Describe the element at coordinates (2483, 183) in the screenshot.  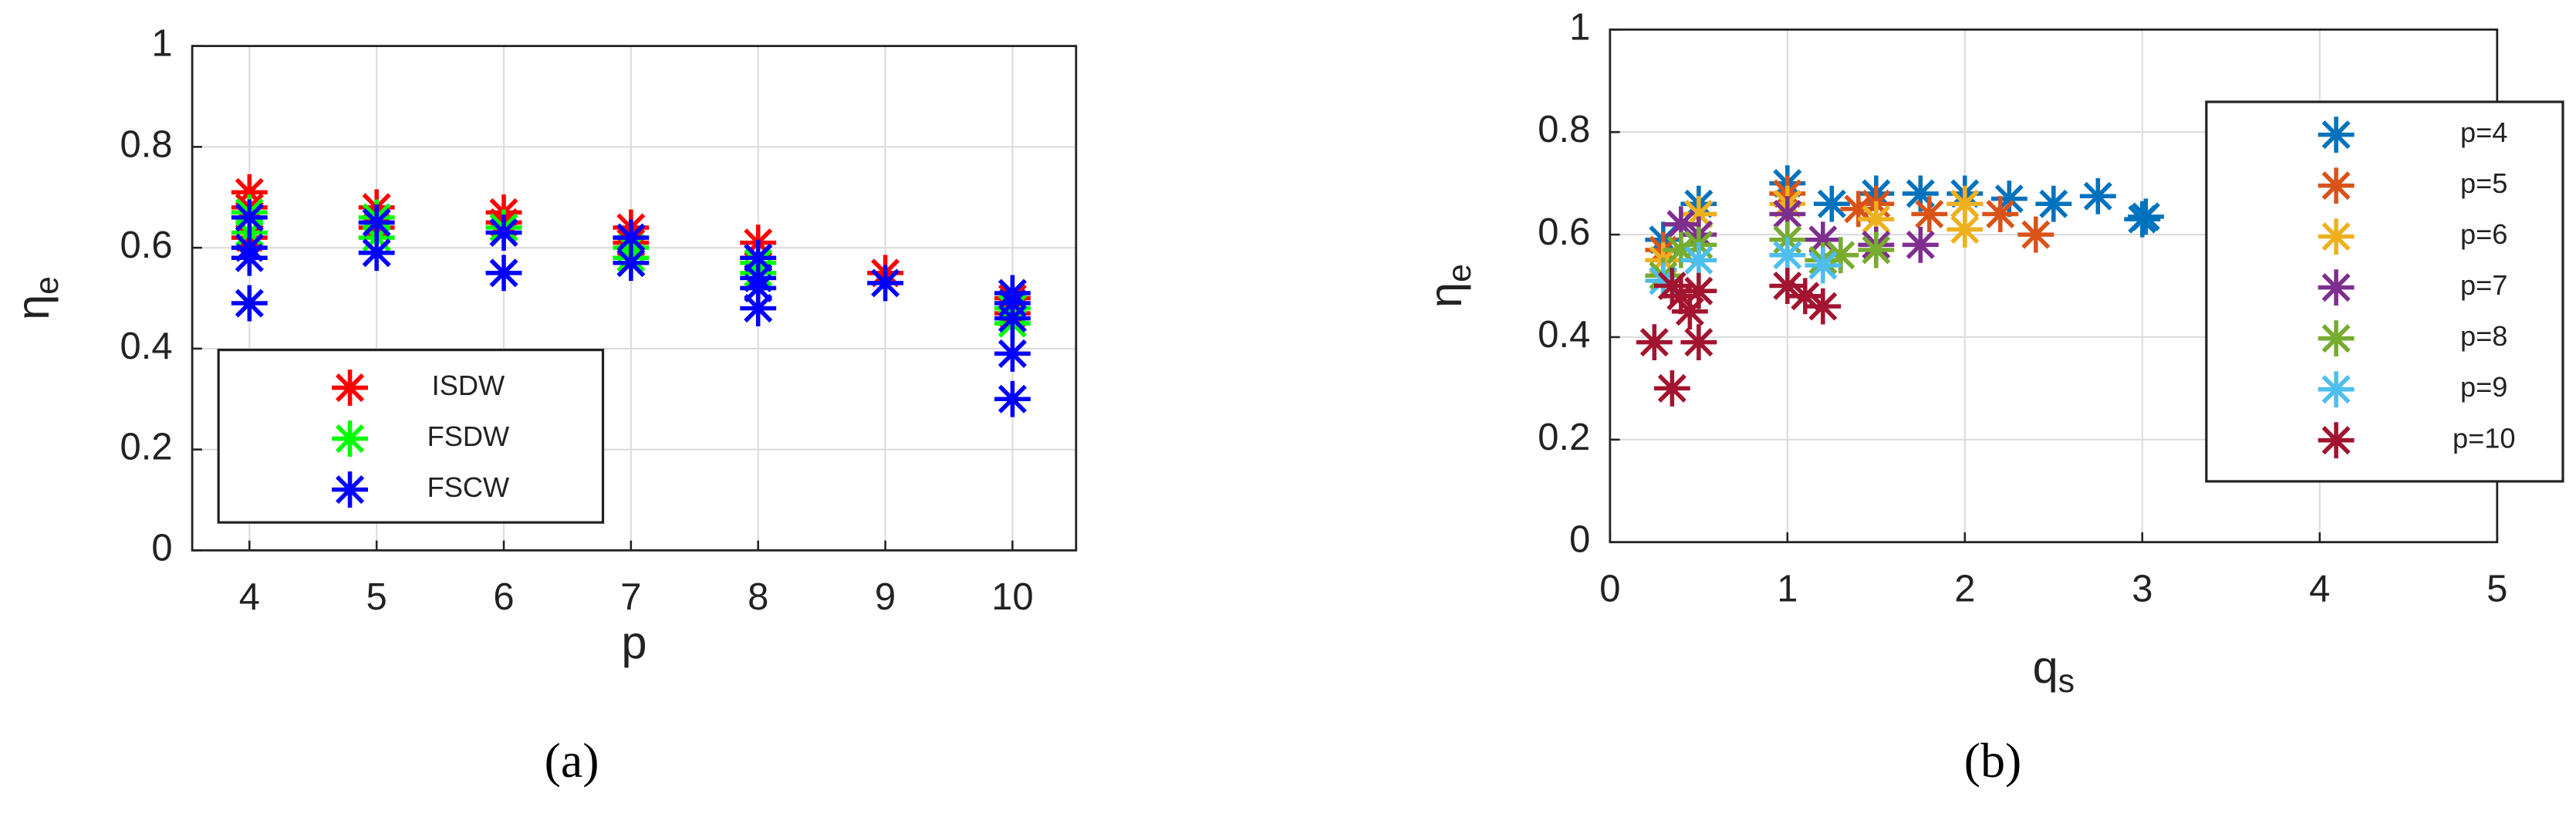
I see `legend-label: p=5` at that location.